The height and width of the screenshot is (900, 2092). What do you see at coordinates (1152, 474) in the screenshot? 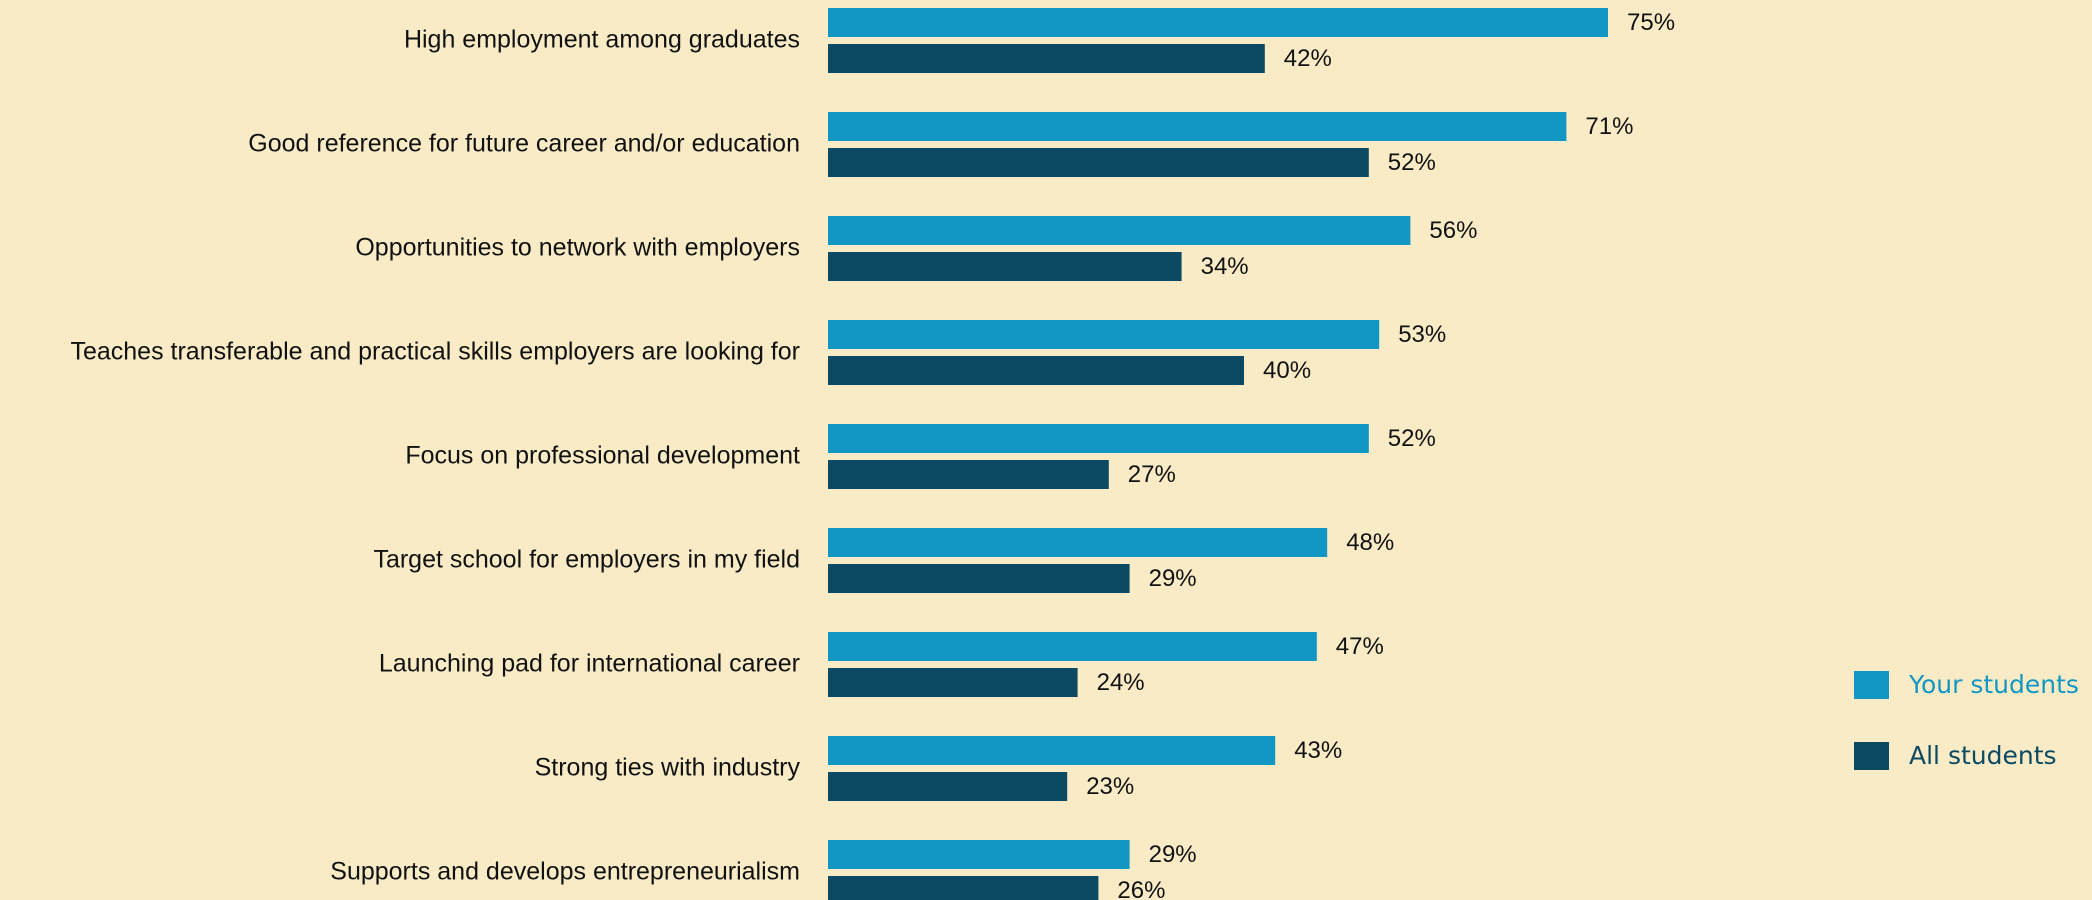
I see `value-label: 27%` at bounding box center [1152, 474].